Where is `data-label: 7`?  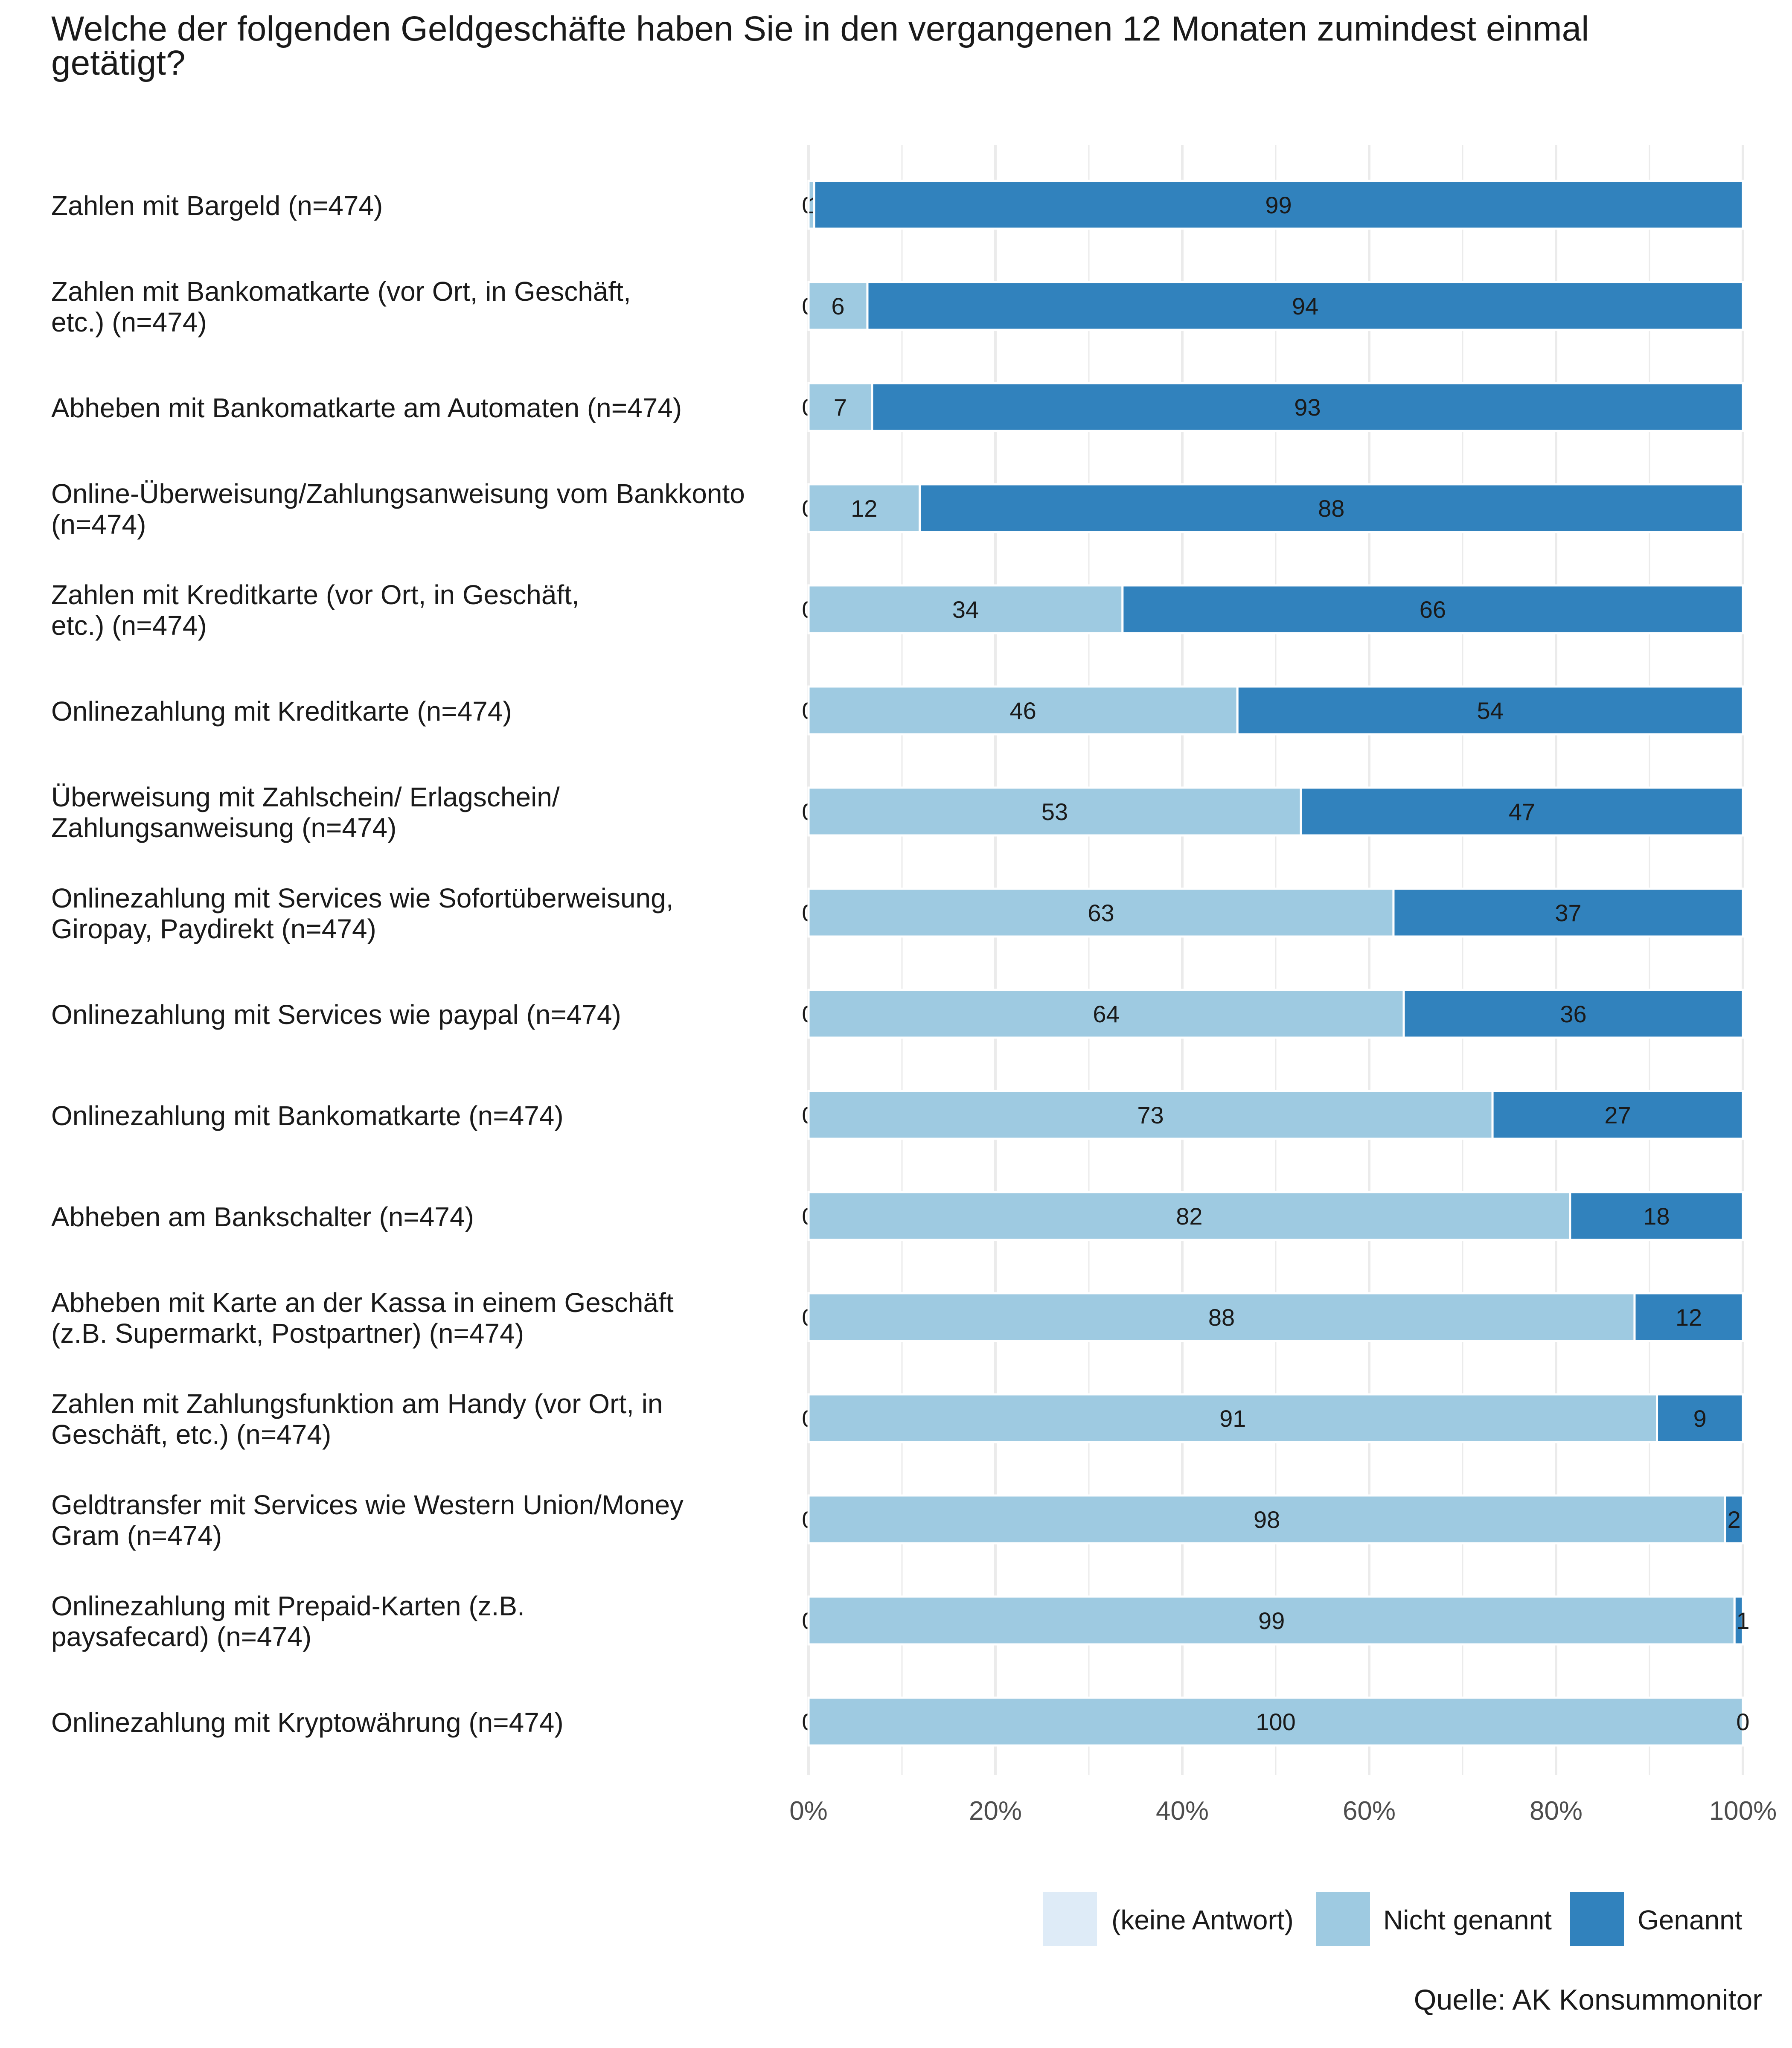 data-label: 7 is located at coordinates (840, 407).